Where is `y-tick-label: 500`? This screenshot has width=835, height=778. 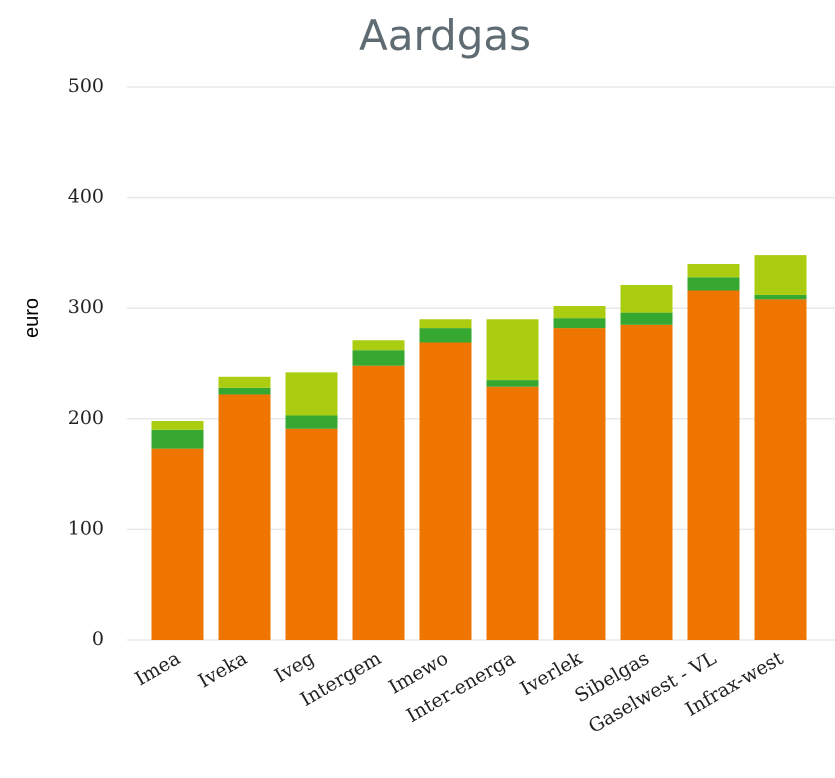
y-tick-label: 500 is located at coordinates (86, 86).